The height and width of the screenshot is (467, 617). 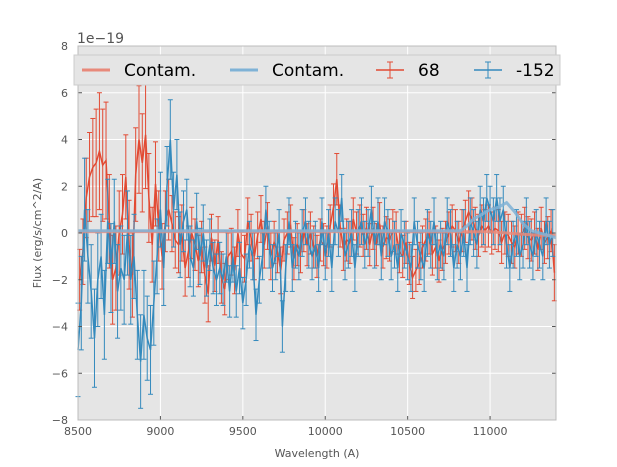 What do you see at coordinates (490, 431) in the screenshot?
I see `x-tick-label: 11000` at bounding box center [490, 431].